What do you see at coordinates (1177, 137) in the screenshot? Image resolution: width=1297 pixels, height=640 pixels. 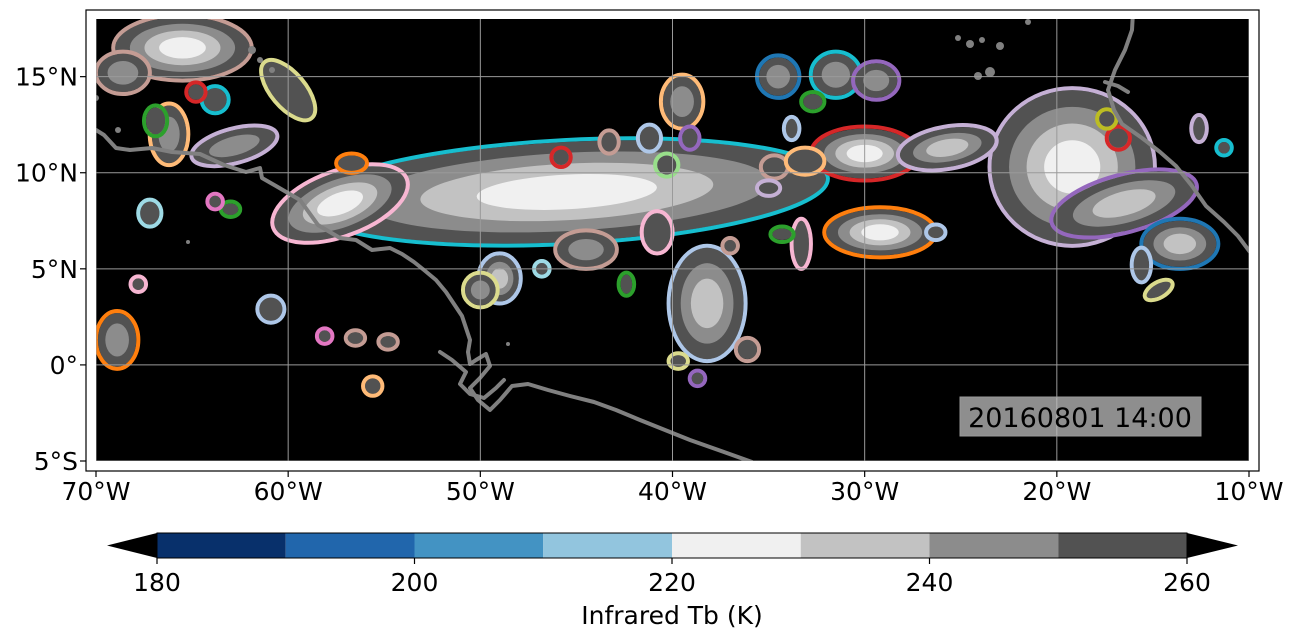 I see `africa-coastline` at bounding box center [1177, 137].